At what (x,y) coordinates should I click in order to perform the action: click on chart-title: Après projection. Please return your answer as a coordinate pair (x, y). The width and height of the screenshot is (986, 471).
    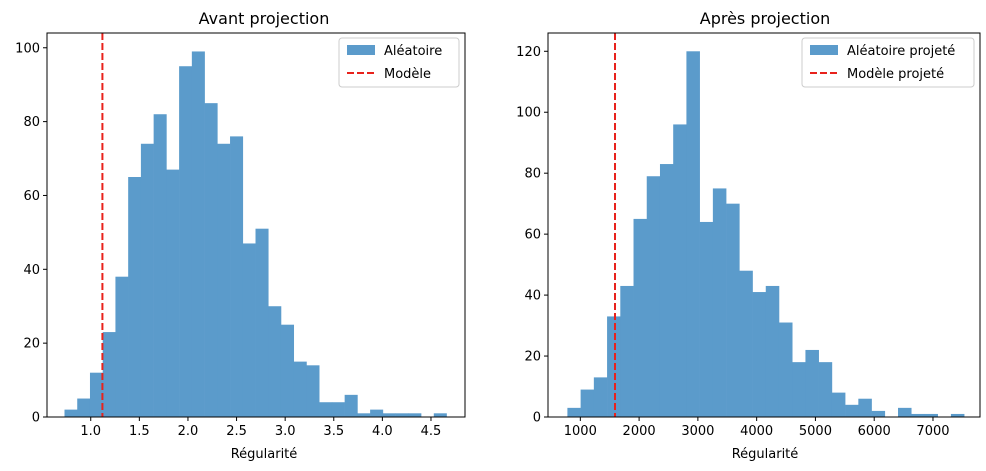
    Looking at the image, I should click on (765, 18).